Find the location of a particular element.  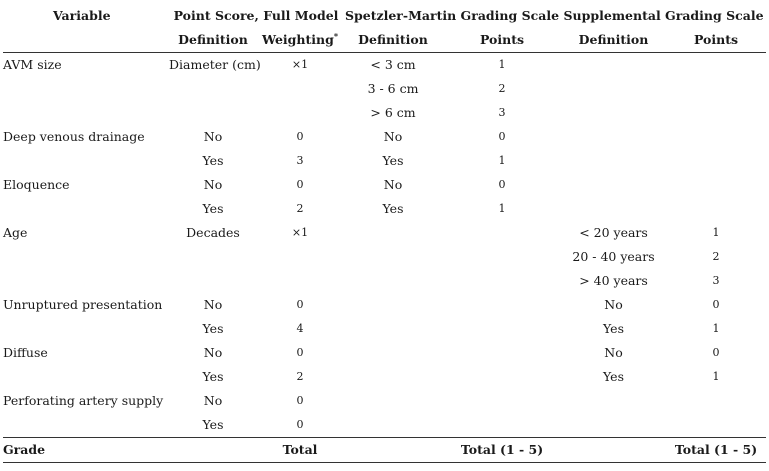

footer-fm-total: Total is located at coordinates (300, 450).